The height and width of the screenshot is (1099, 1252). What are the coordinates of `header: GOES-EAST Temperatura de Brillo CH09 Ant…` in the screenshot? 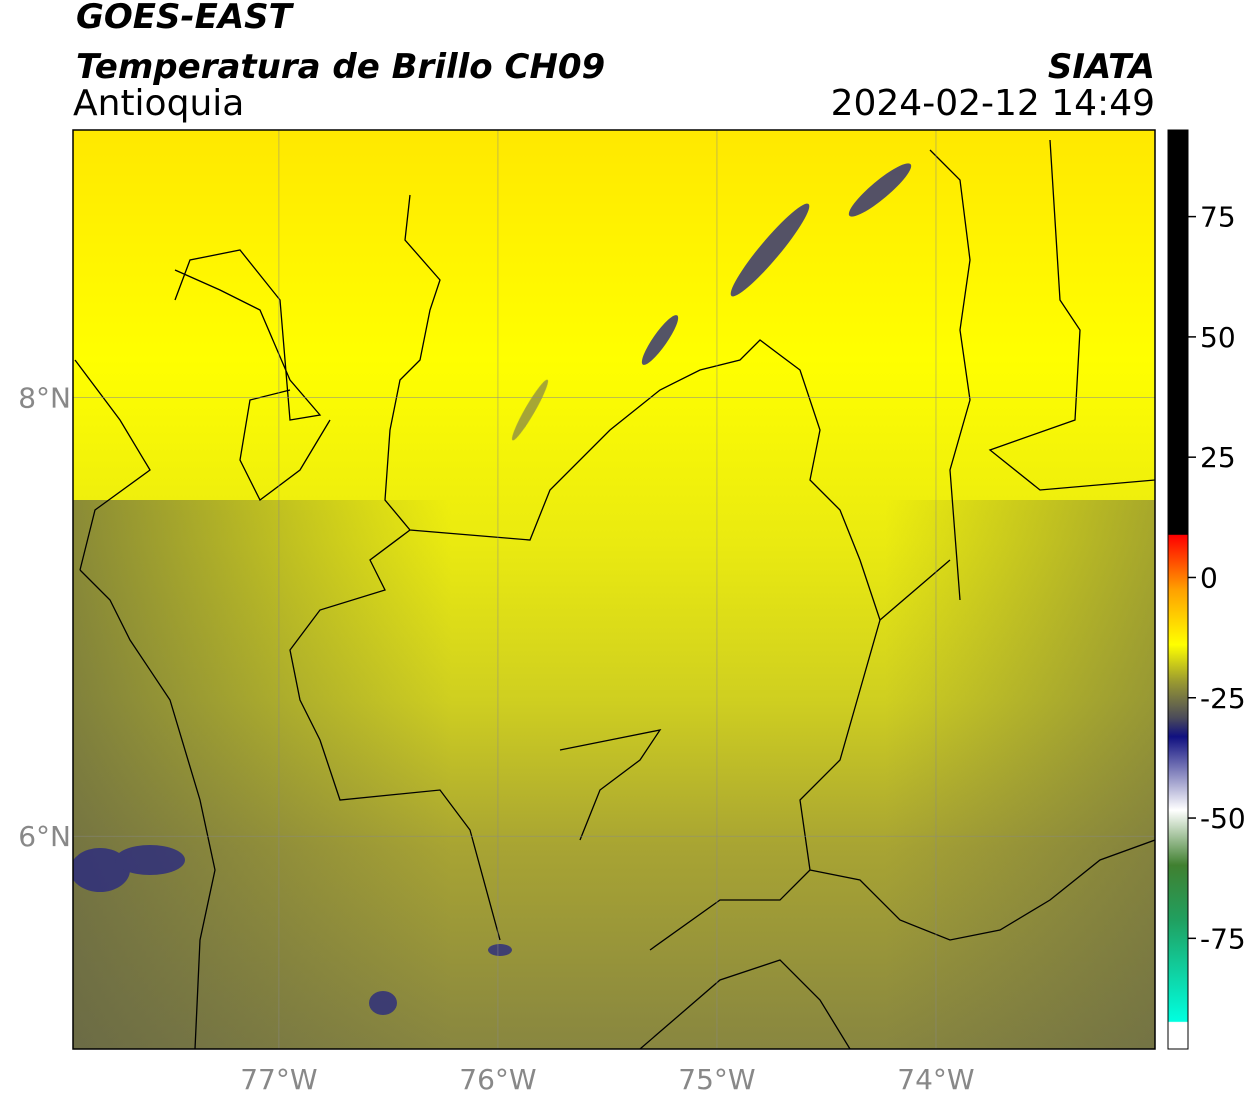 It's located at (614, 62).